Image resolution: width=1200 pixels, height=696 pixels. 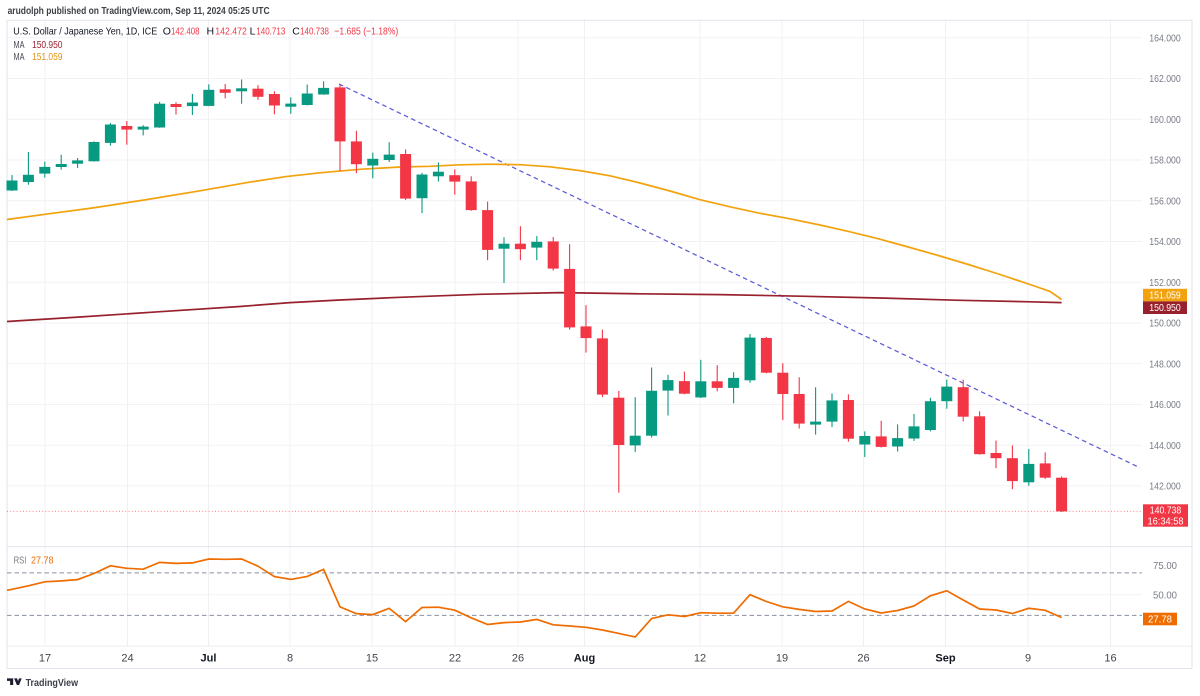 What do you see at coordinates (1165, 202) in the screenshot?
I see `svg-text: 156.000` at bounding box center [1165, 202].